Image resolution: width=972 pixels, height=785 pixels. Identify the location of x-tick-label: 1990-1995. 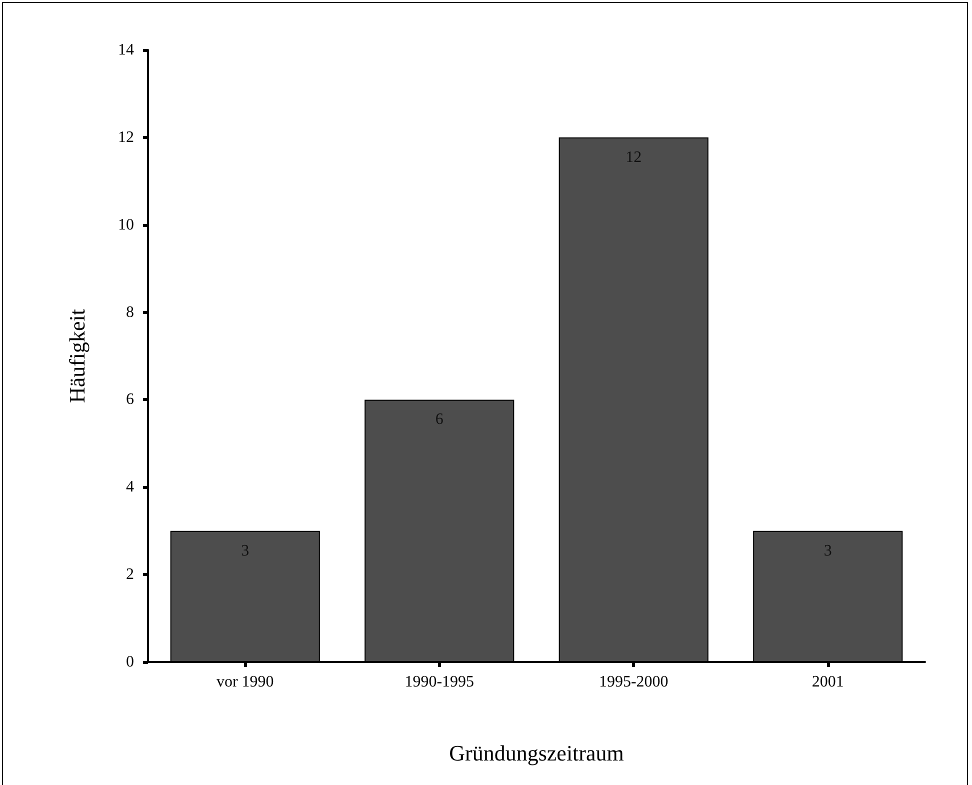
(439, 682).